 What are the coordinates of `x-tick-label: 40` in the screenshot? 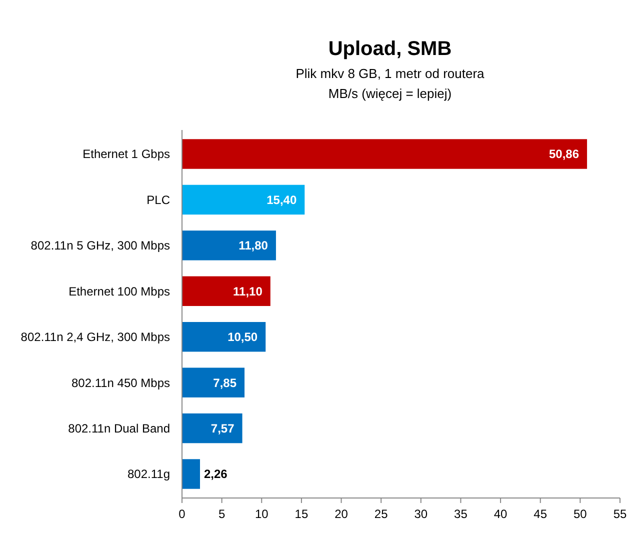 It's located at (501, 514).